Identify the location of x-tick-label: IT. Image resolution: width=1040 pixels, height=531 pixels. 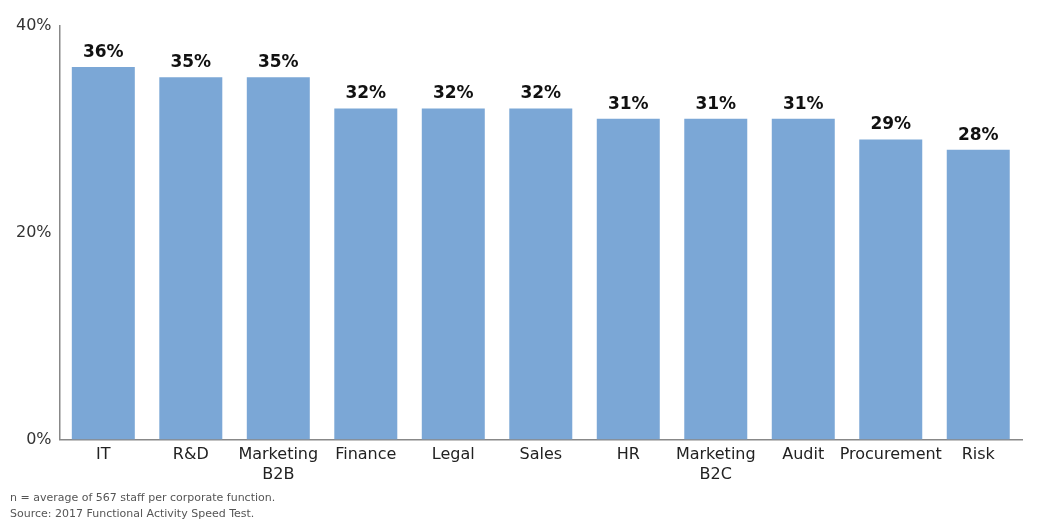
(103, 454).